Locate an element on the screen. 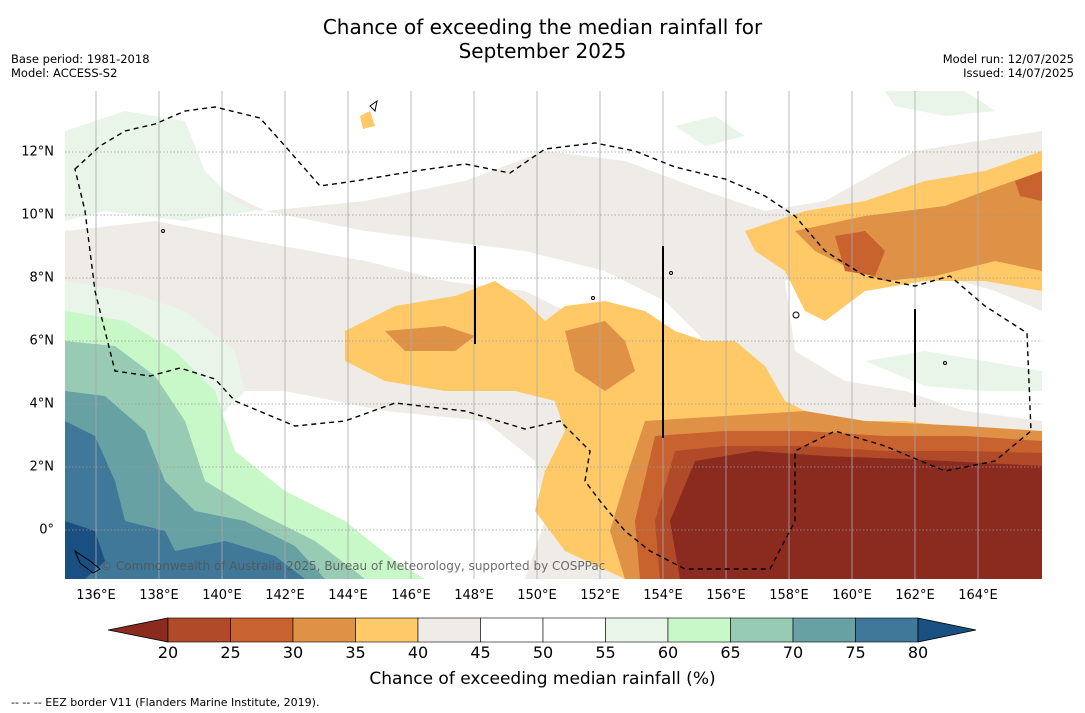  zone-blue1 is located at coordinates (185, 500).